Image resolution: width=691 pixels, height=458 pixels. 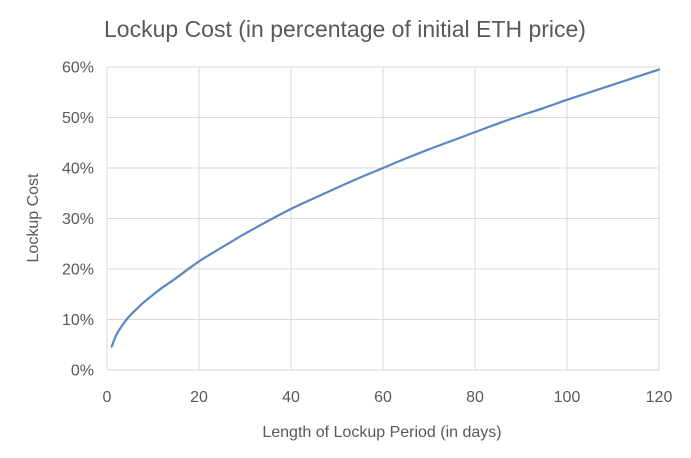 What do you see at coordinates (199, 397) in the screenshot?
I see `x-tick-label: 20` at bounding box center [199, 397].